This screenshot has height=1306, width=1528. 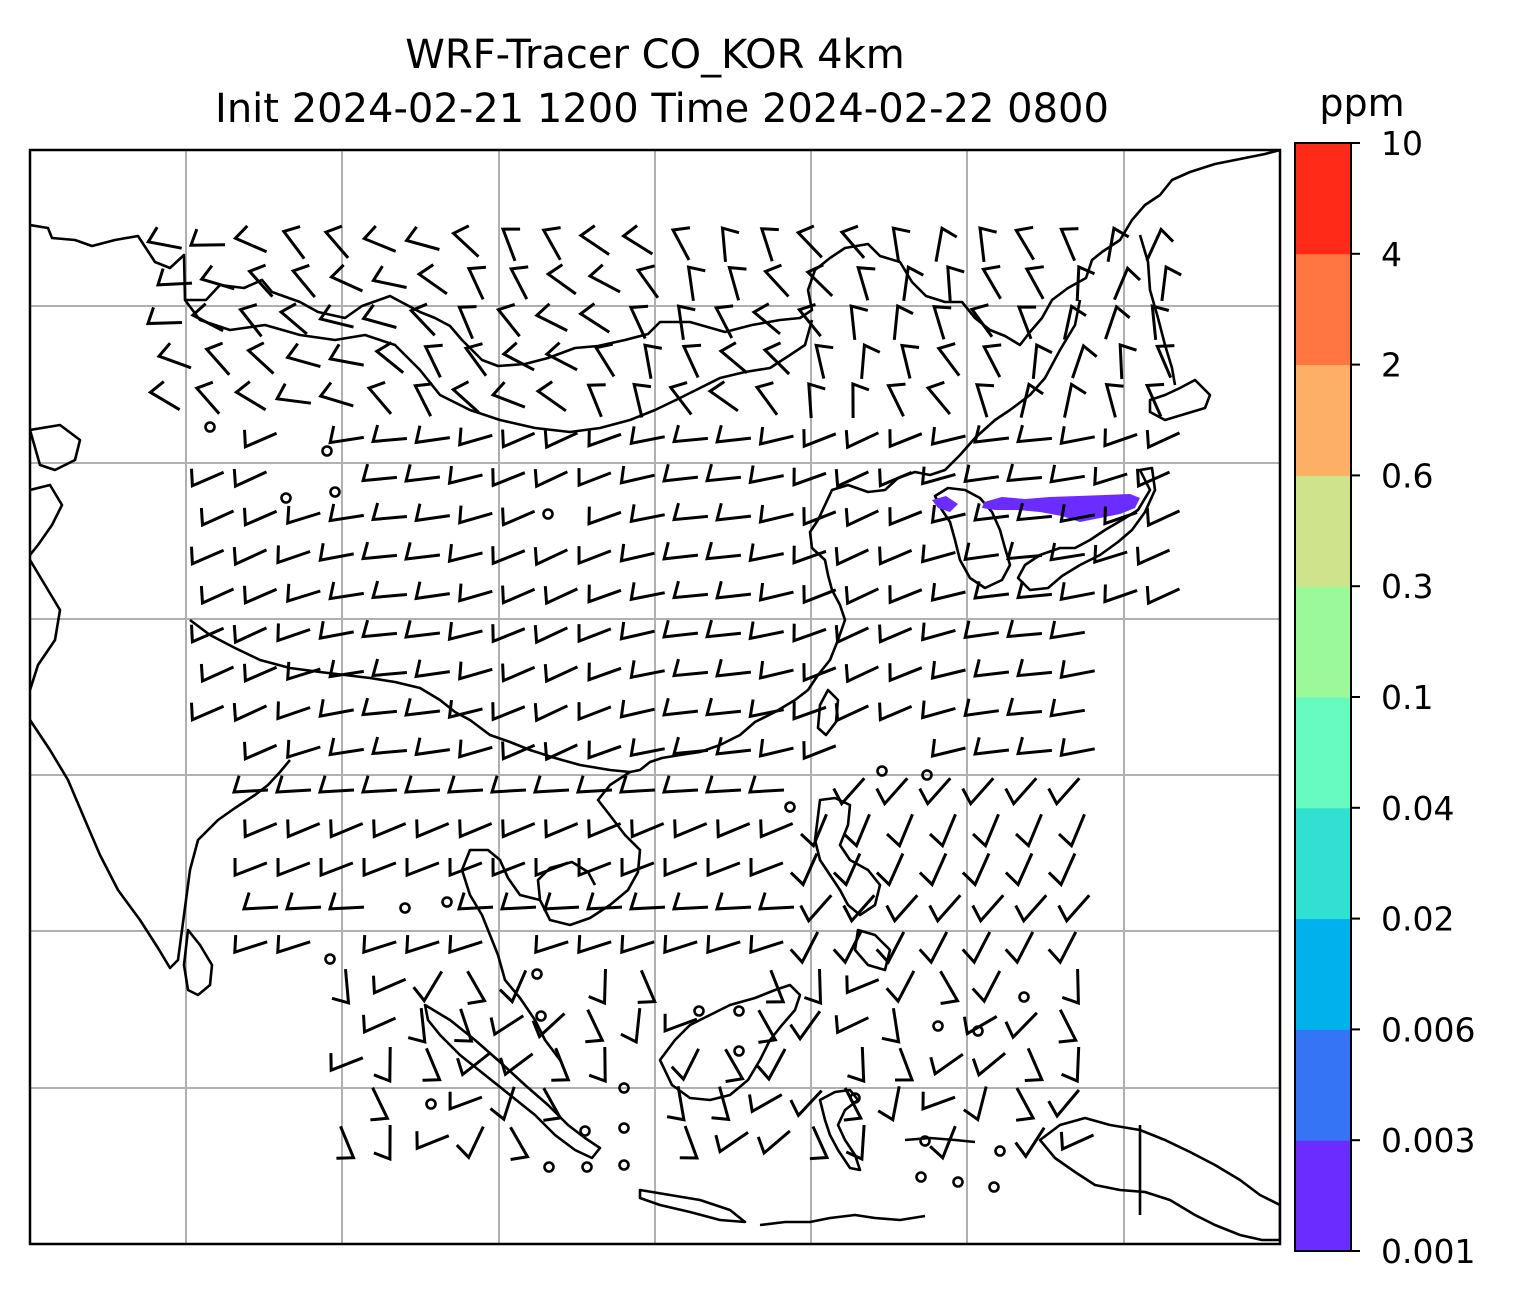 What do you see at coordinates (692, 1206) in the screenshot?
I see `coastline-java` at bounding box center [692, 1206].